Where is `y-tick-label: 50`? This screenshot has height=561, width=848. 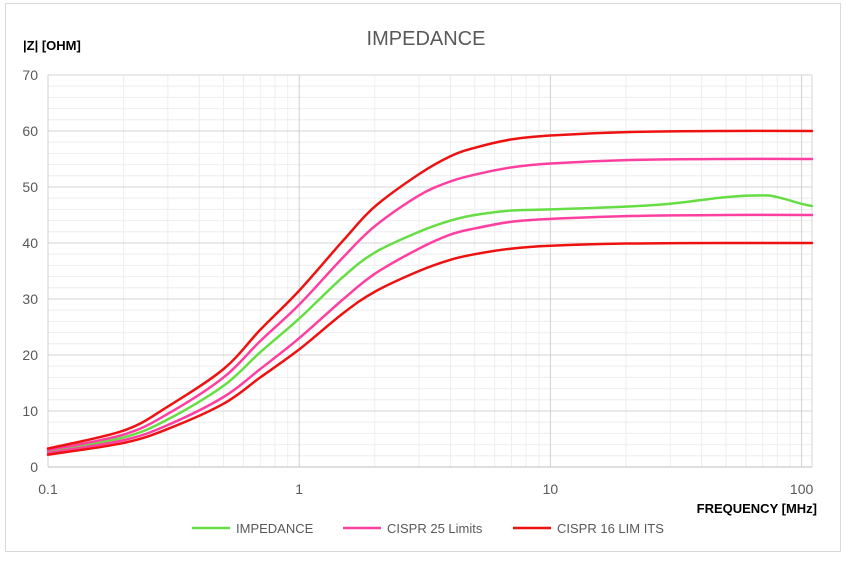
y-tick-label: 50 is located at coordinates (30, 187).